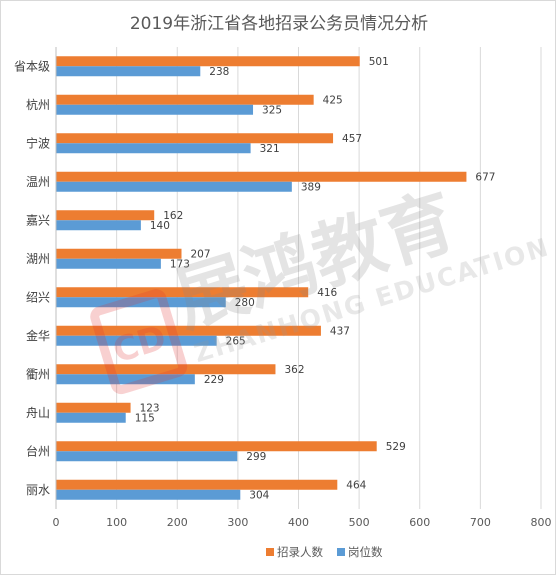 The height and width of the screenshot is (576, 556). I want to click on watermark-logo-letter: CD, so click(139, 345).